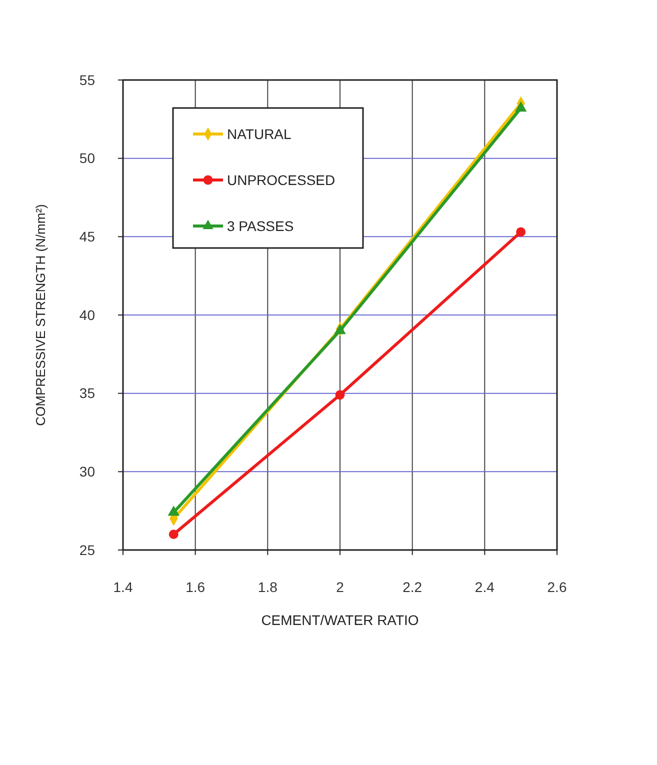 This screenshot has width=657, height=765. Describe the element at coordinates (557, 587) in the screenshot. I see `x-tick-label: 2.6` at that location.